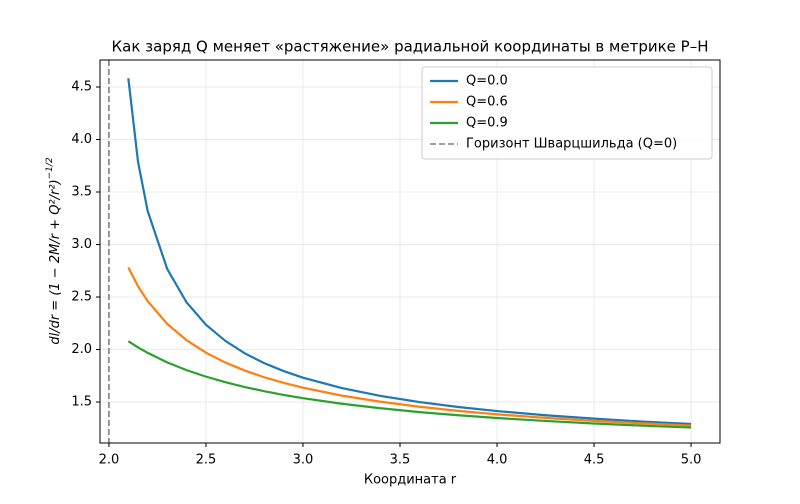  What do you see at coordinates (55, 261) in the screenshot?
I see `y-axis-label-base: dl/dr = (1 − 2M/r + Q²/r²)` at bounding box center [55, 261].